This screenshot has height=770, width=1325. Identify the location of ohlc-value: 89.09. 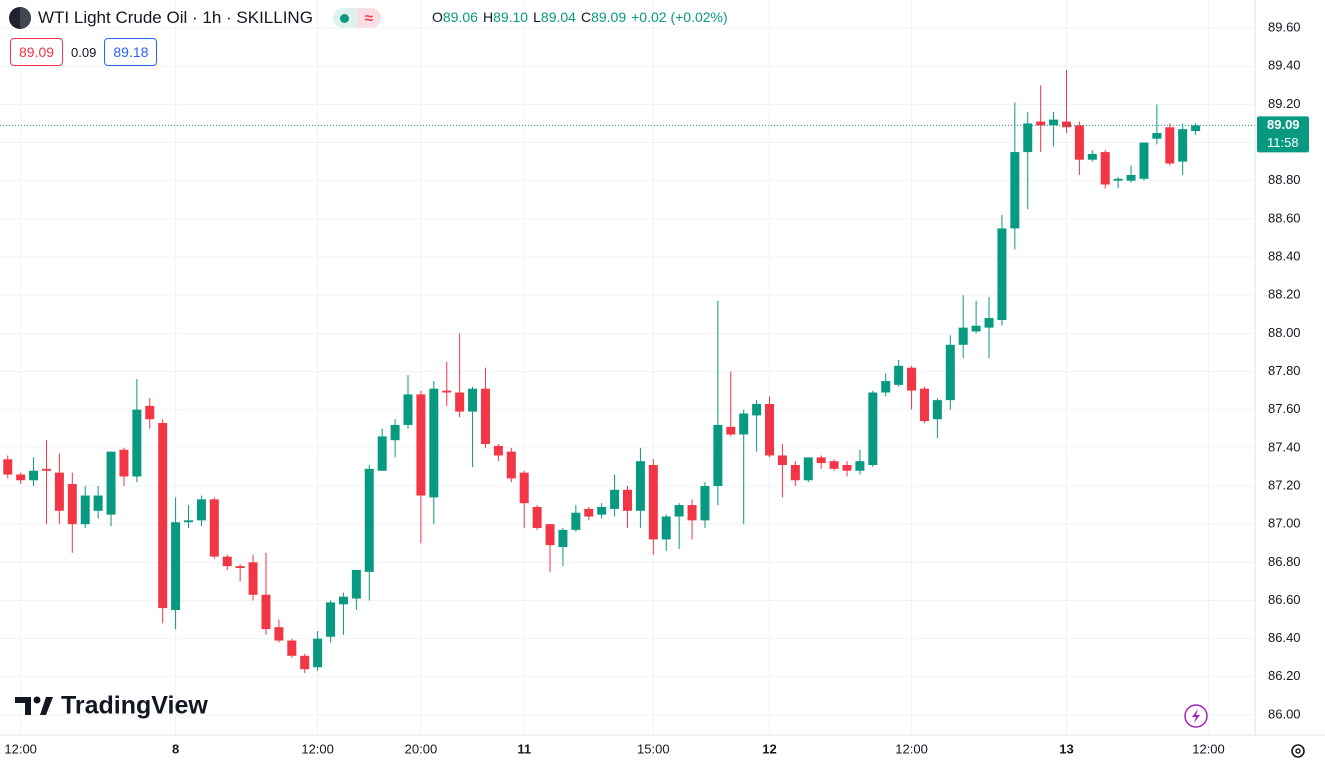
(609, 17).